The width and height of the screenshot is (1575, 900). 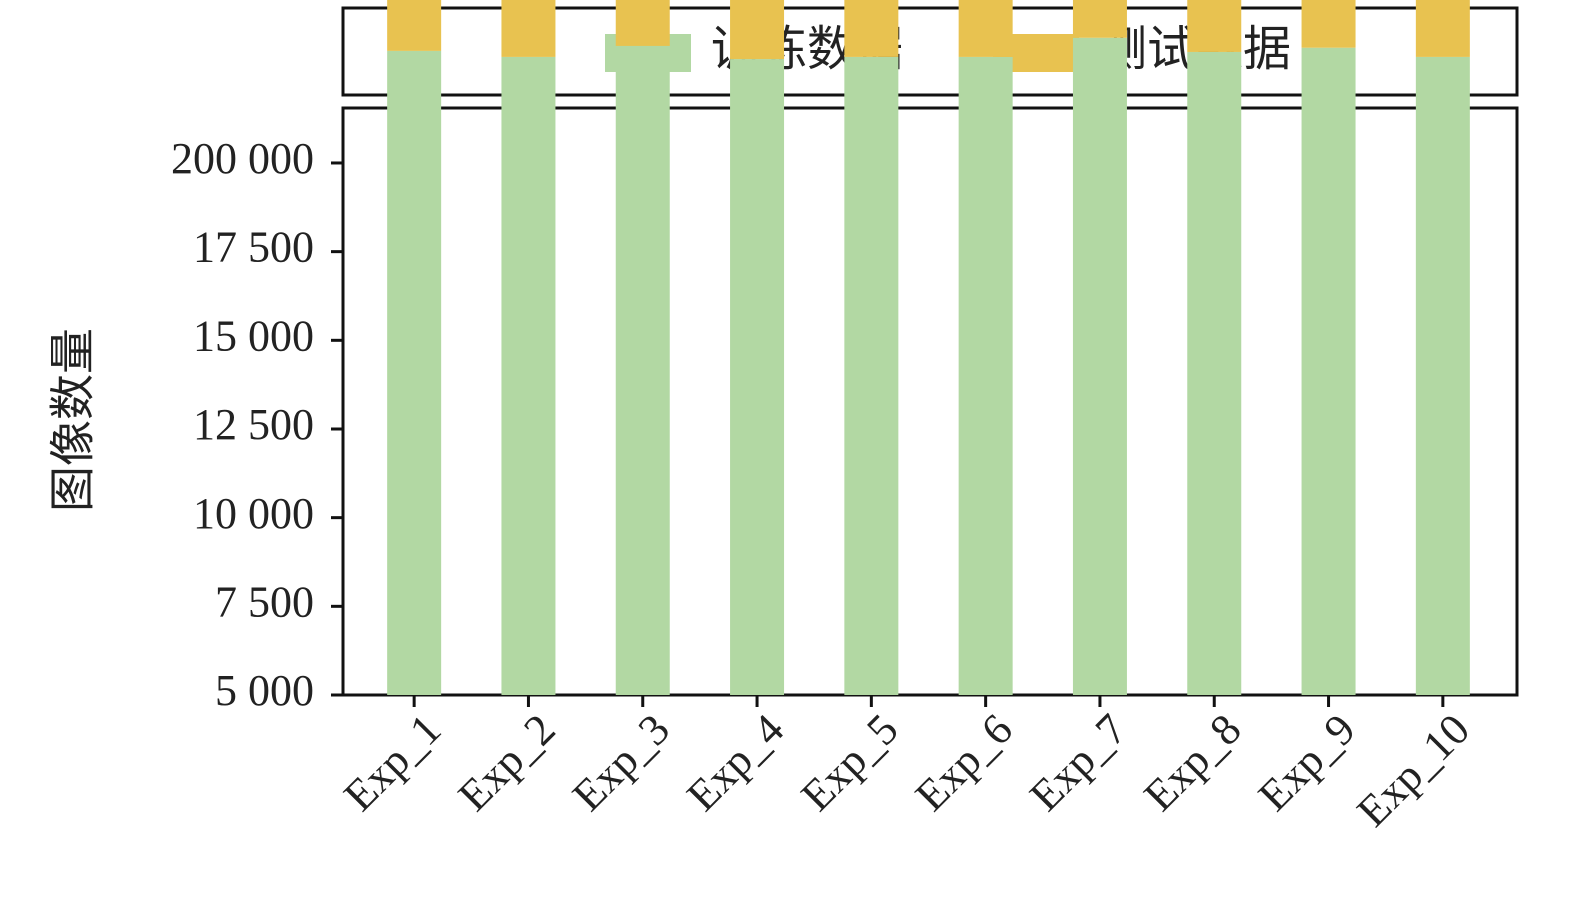 What do you see at coordinates (253, 247) in the screenshot?
I see `y-tick-label: 17 500` at bounding box center [253, 247].